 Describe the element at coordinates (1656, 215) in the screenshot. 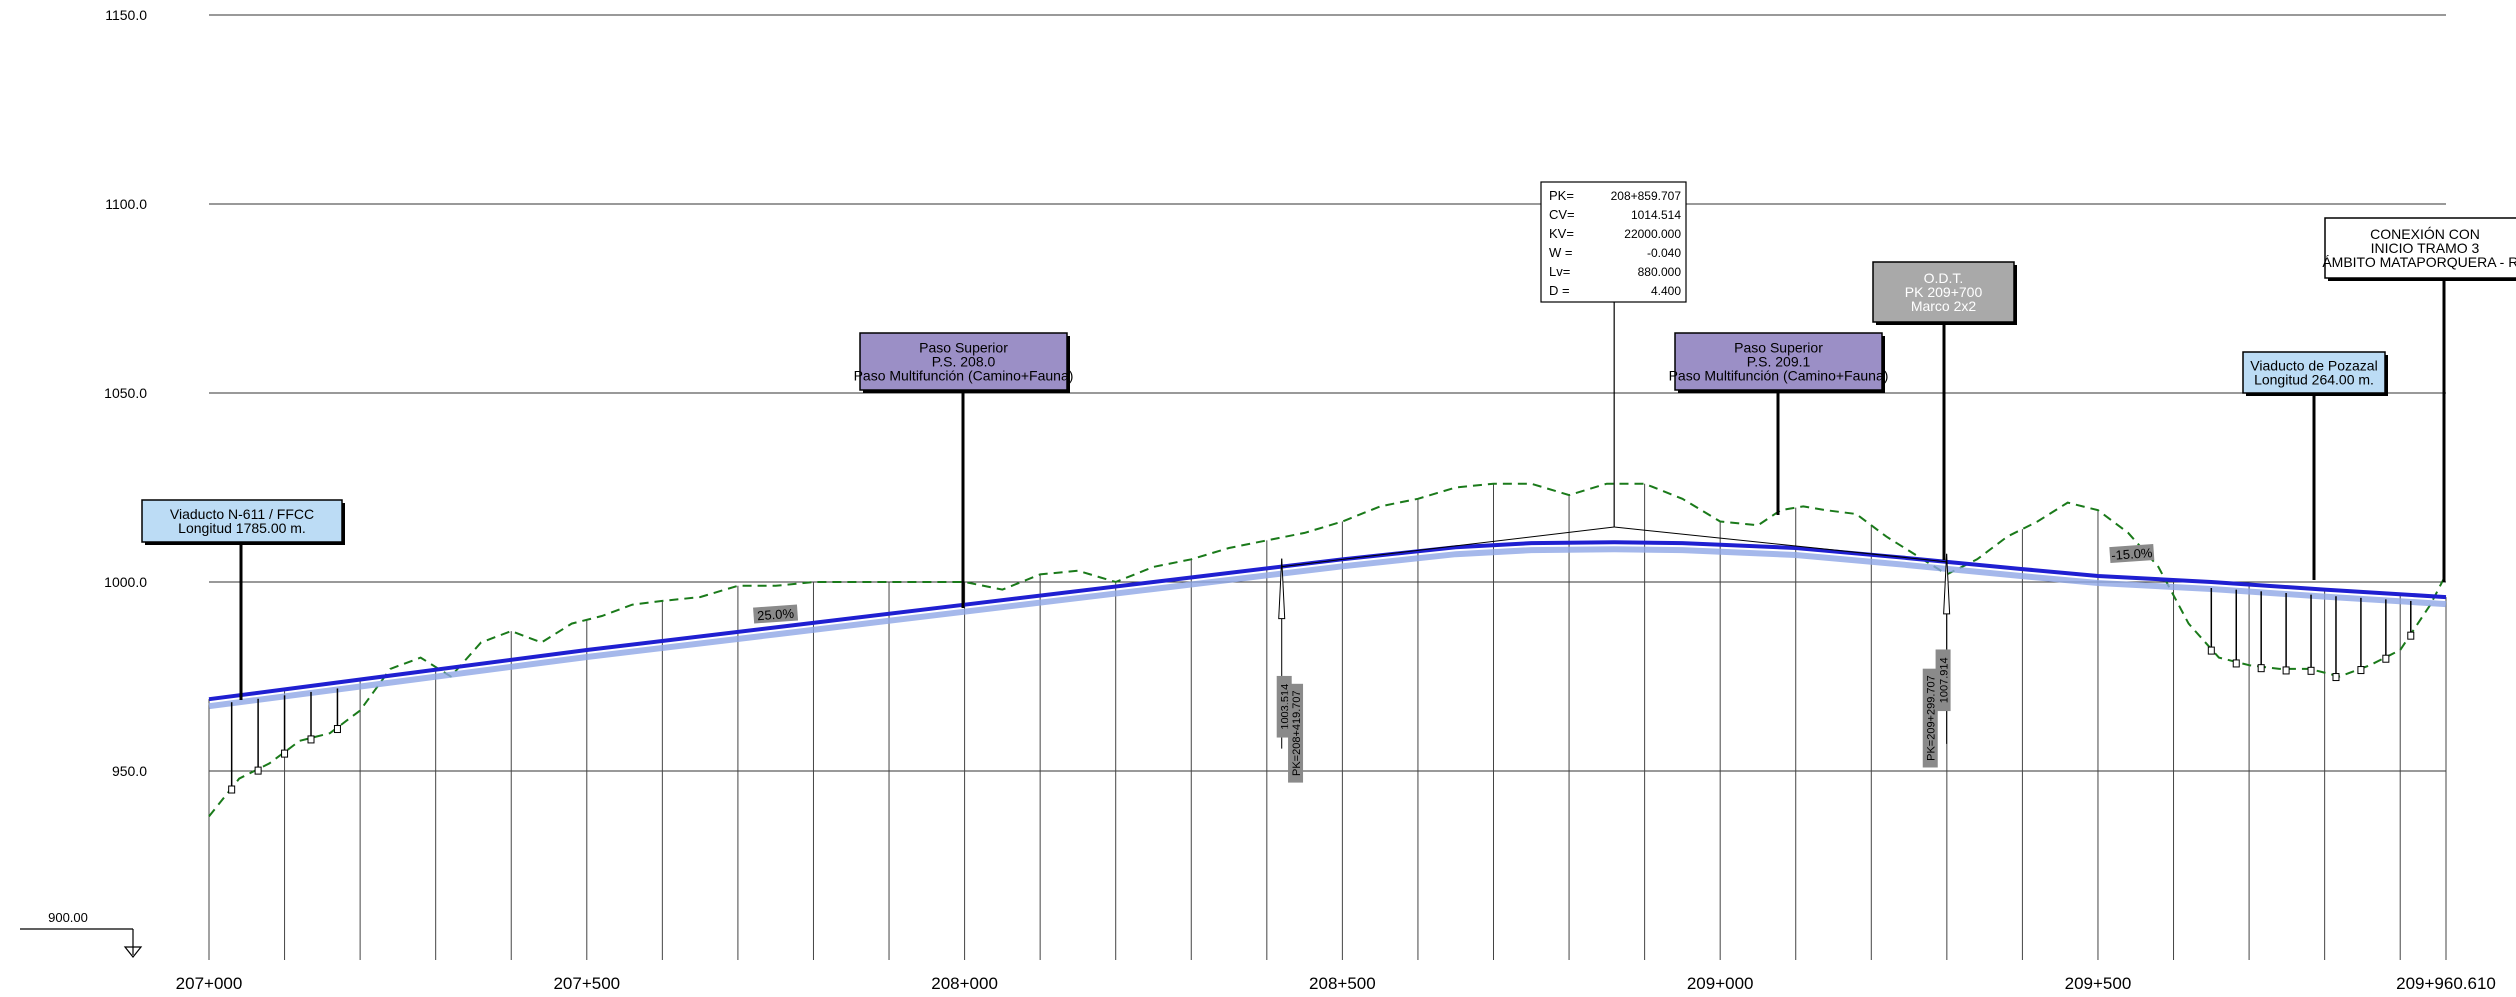

I see `curve-param-value: 1014.514` at that location.